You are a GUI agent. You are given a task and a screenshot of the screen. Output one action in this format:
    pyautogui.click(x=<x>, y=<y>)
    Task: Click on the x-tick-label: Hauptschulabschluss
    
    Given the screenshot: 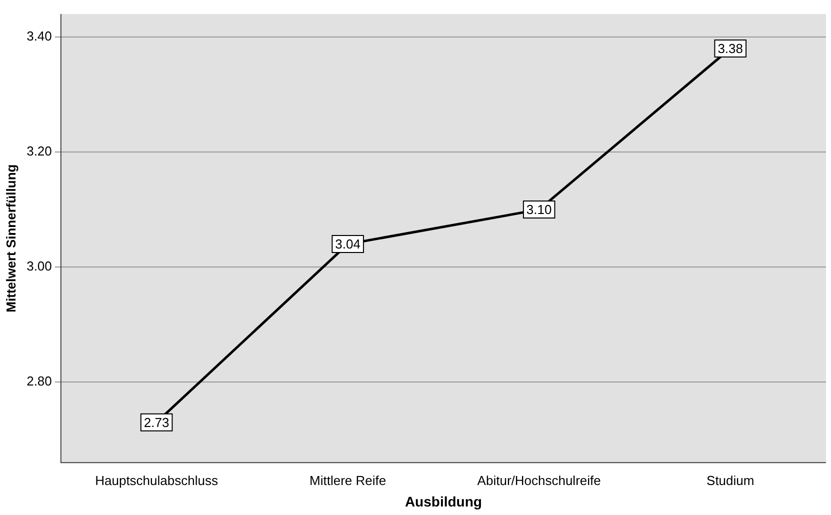 What is the action you would take?
    pyautogui.click(x=156, y=480)
    